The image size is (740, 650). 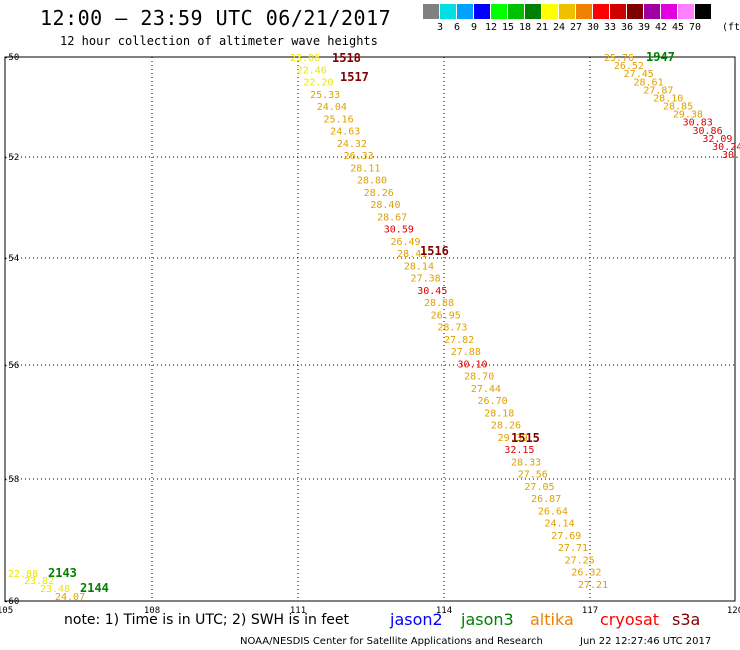 I want to click on wave-height-label: 28.80, so click(x=372, y=181).